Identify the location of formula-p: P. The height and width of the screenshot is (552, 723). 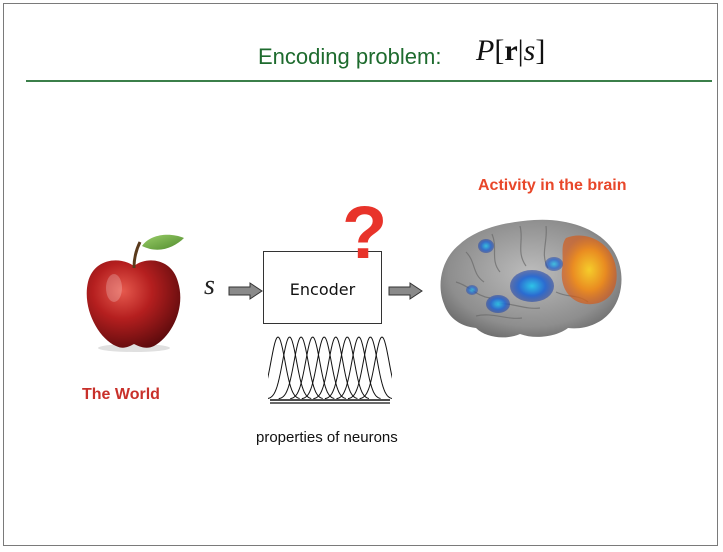
(485, 50).